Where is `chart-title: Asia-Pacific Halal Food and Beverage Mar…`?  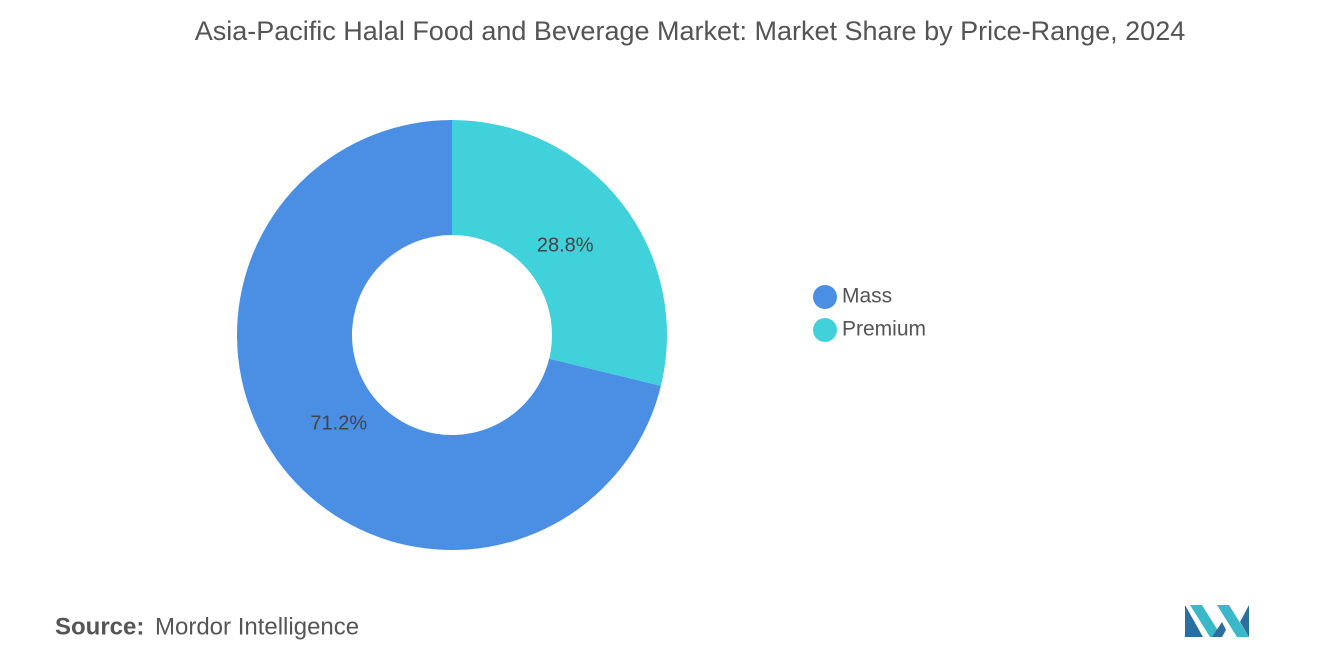
chart-title: Asia-Pacific Halal Food and Beverage Mar… is located at coordinates (690, 31).